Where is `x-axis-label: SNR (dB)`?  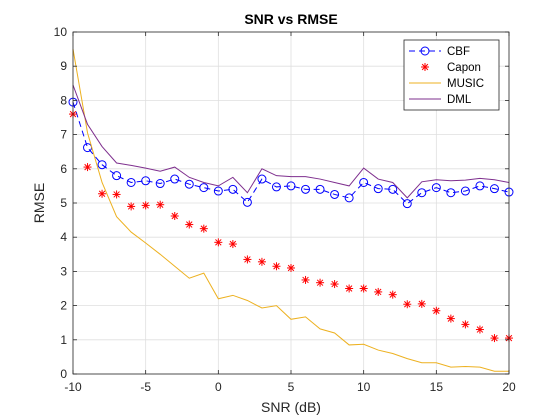 x-axis-label: SNR (dB) is located at coordinates (291, 407).